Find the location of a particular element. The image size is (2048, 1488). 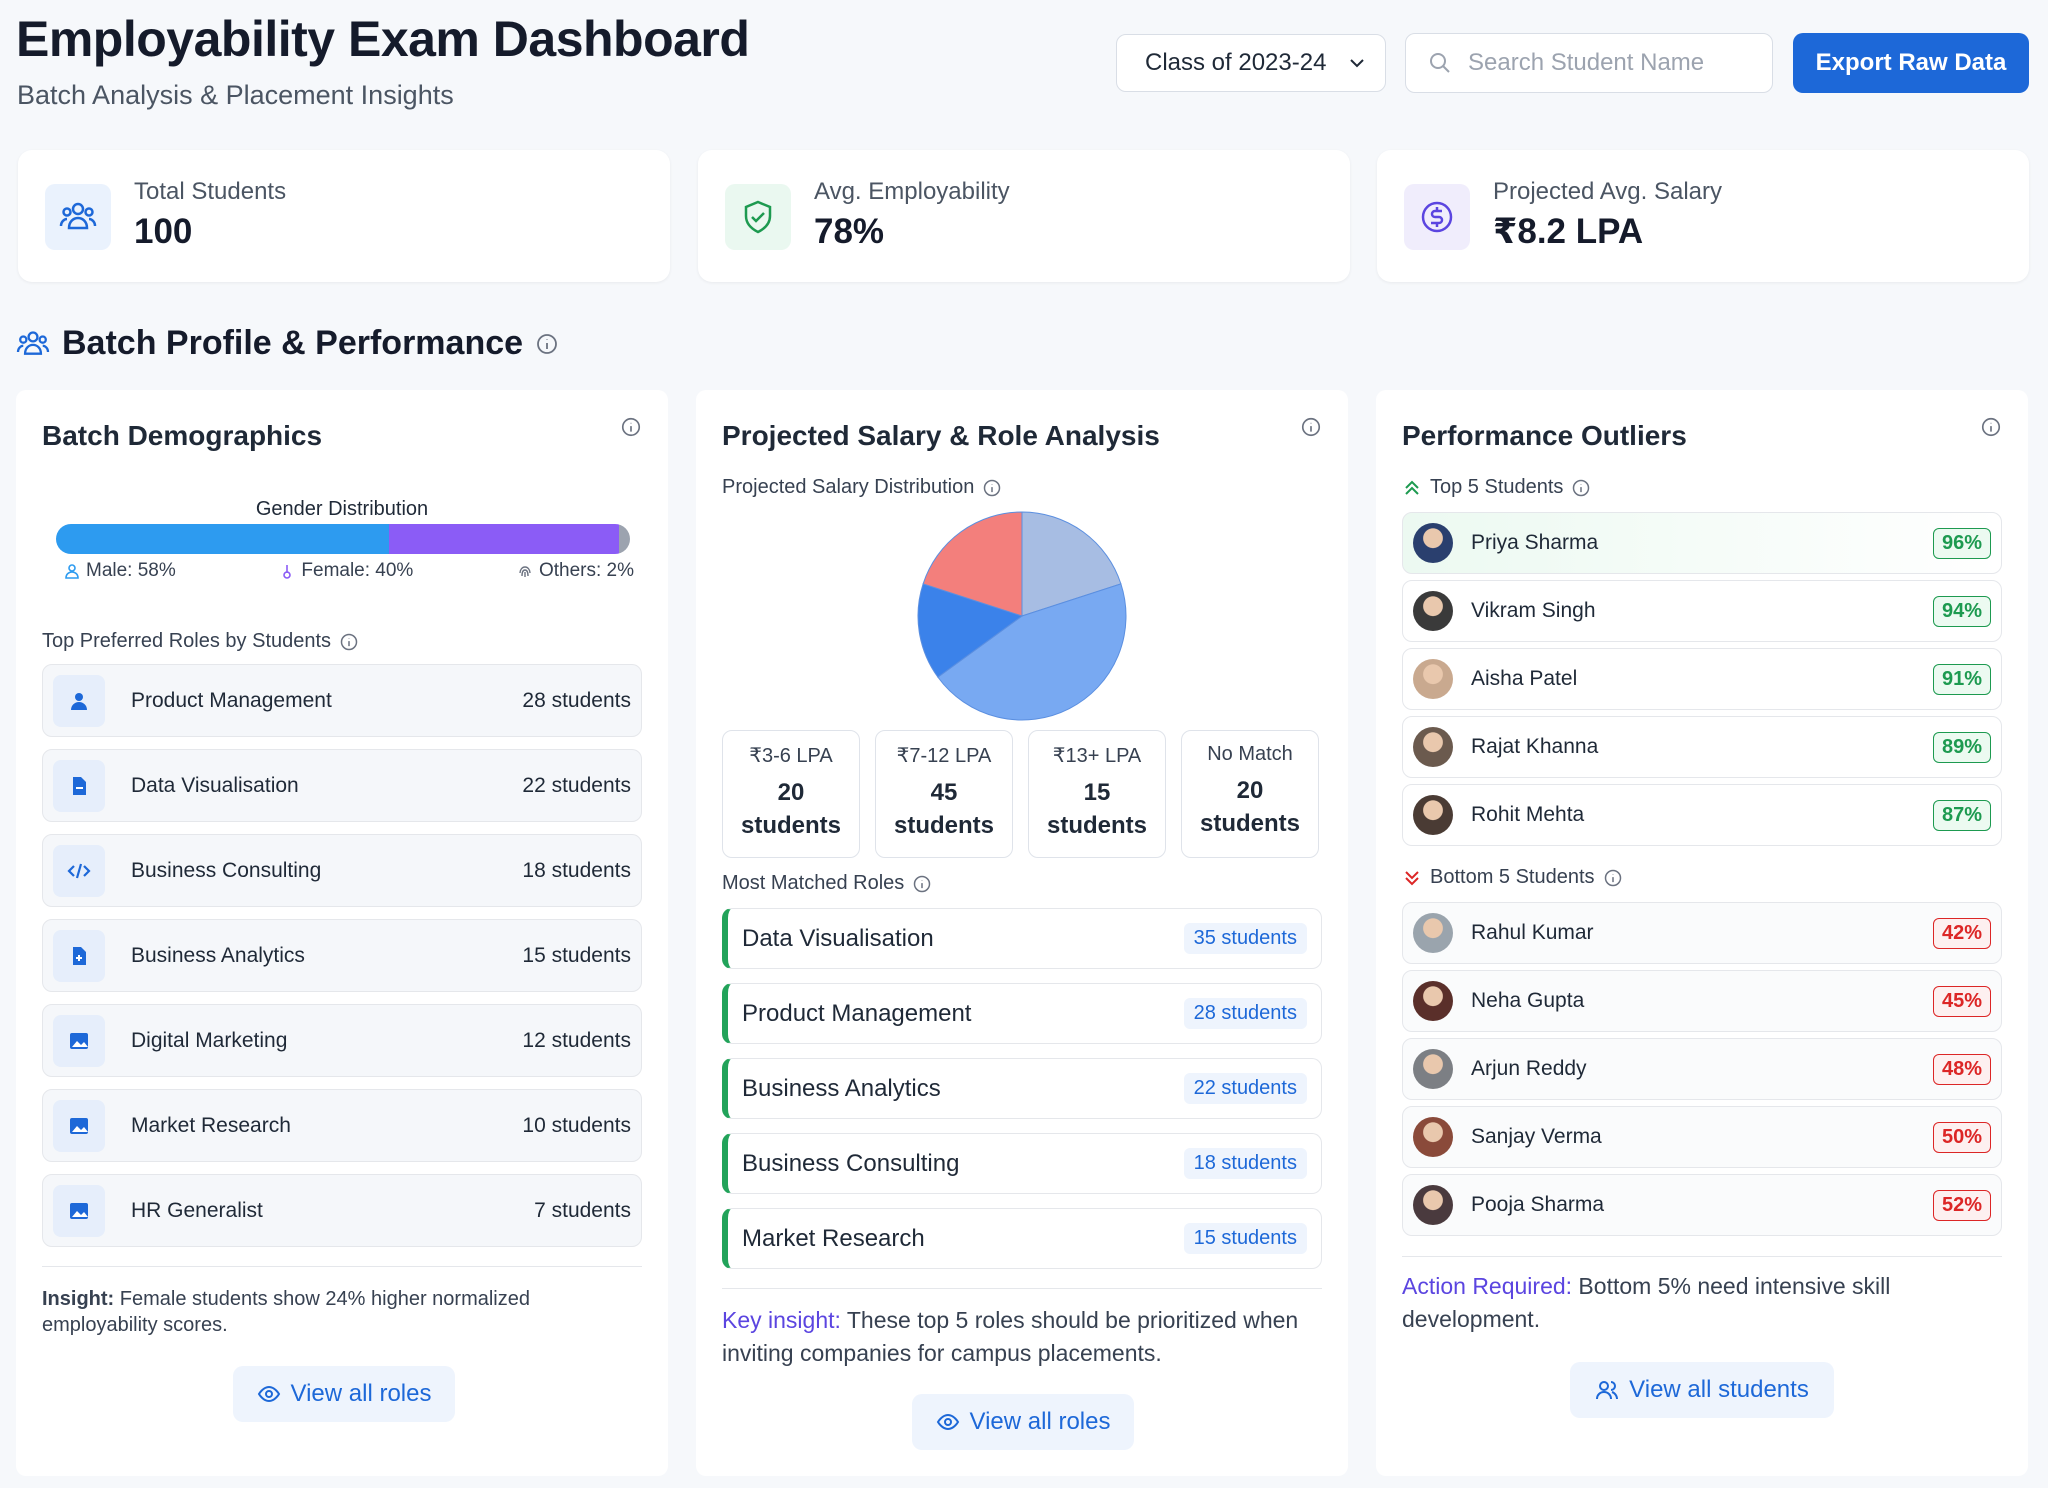

bucket-label: ₹13+ LPA is located at coordinates (1097, 756).